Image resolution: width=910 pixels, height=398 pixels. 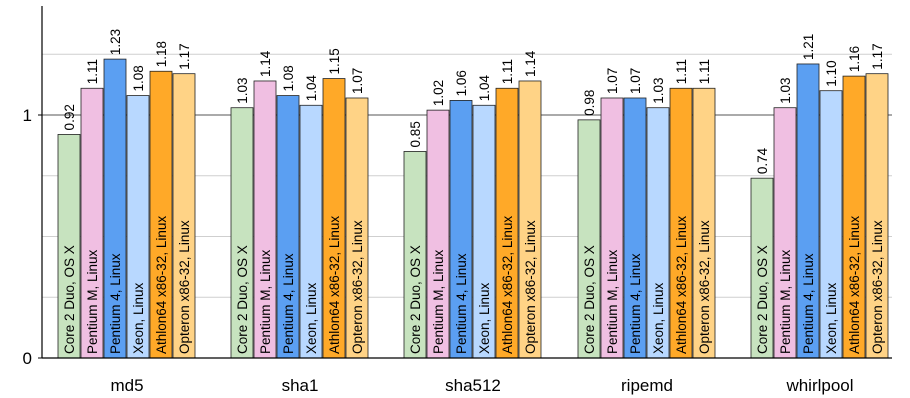 I want to click on category-label: md5, so click(x=126, y=385).